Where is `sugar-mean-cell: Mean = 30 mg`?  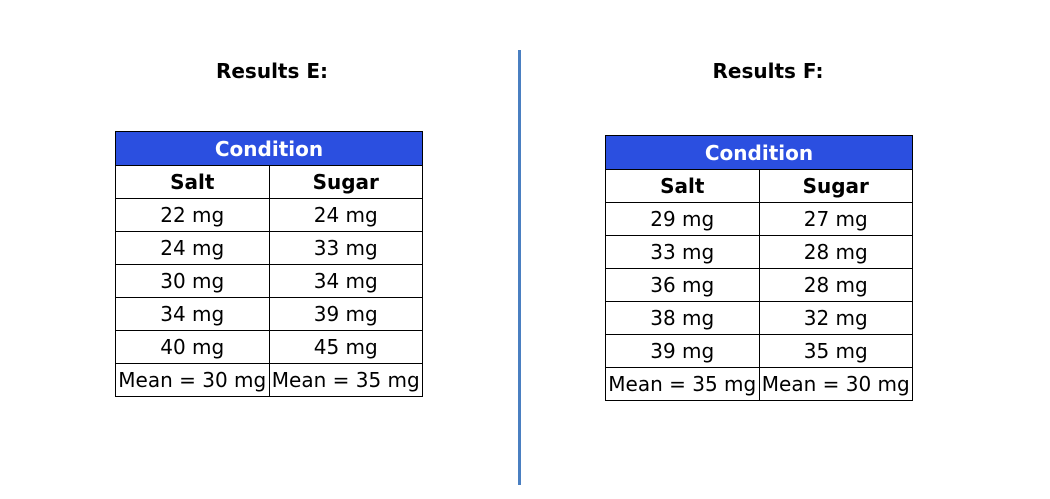 sugar-mean-cell: Mean = 30 mg is located at coordinates (835, 384).